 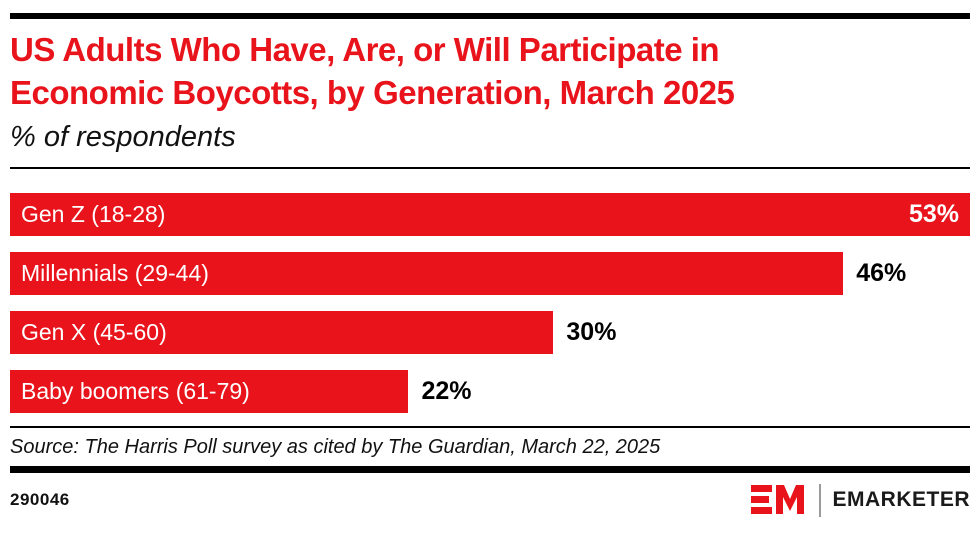 What do you see at coordinates (490, 168) in the screenshot?
I see `header-divider-rule` at bounding box center [490, 168].